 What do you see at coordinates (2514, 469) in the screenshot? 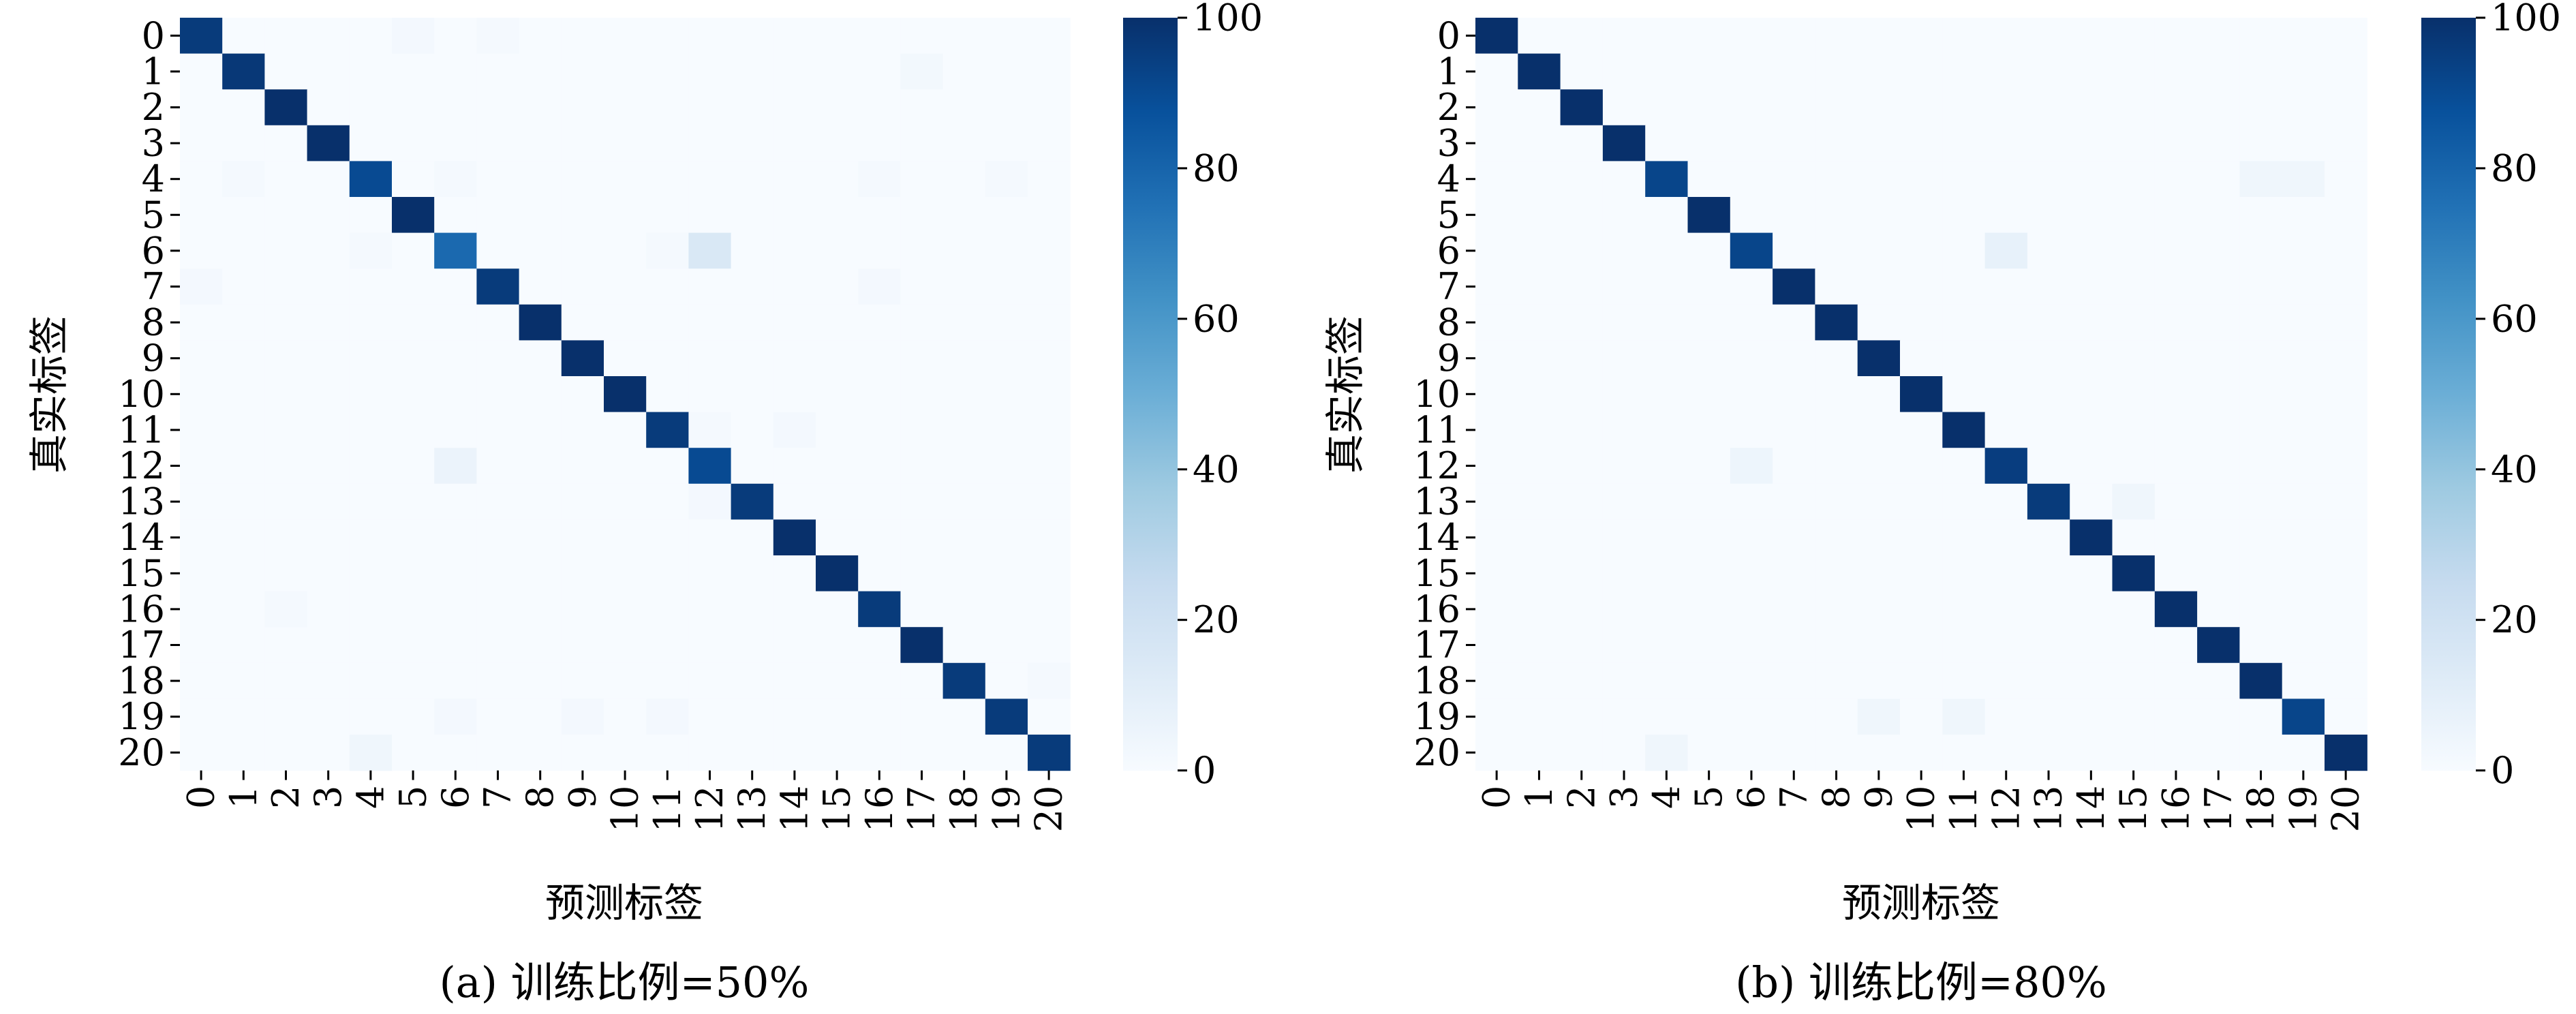
I see `colorbar-tick-label: 40` at bounding box center [2514, 469].